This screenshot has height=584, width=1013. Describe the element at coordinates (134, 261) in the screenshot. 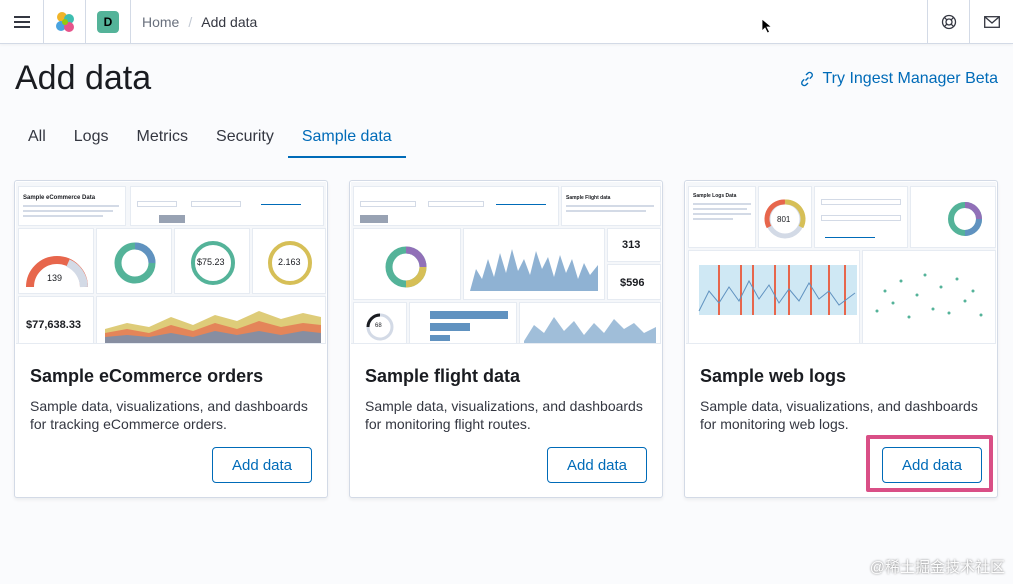

I see `thumb-donut-panel` at that location.